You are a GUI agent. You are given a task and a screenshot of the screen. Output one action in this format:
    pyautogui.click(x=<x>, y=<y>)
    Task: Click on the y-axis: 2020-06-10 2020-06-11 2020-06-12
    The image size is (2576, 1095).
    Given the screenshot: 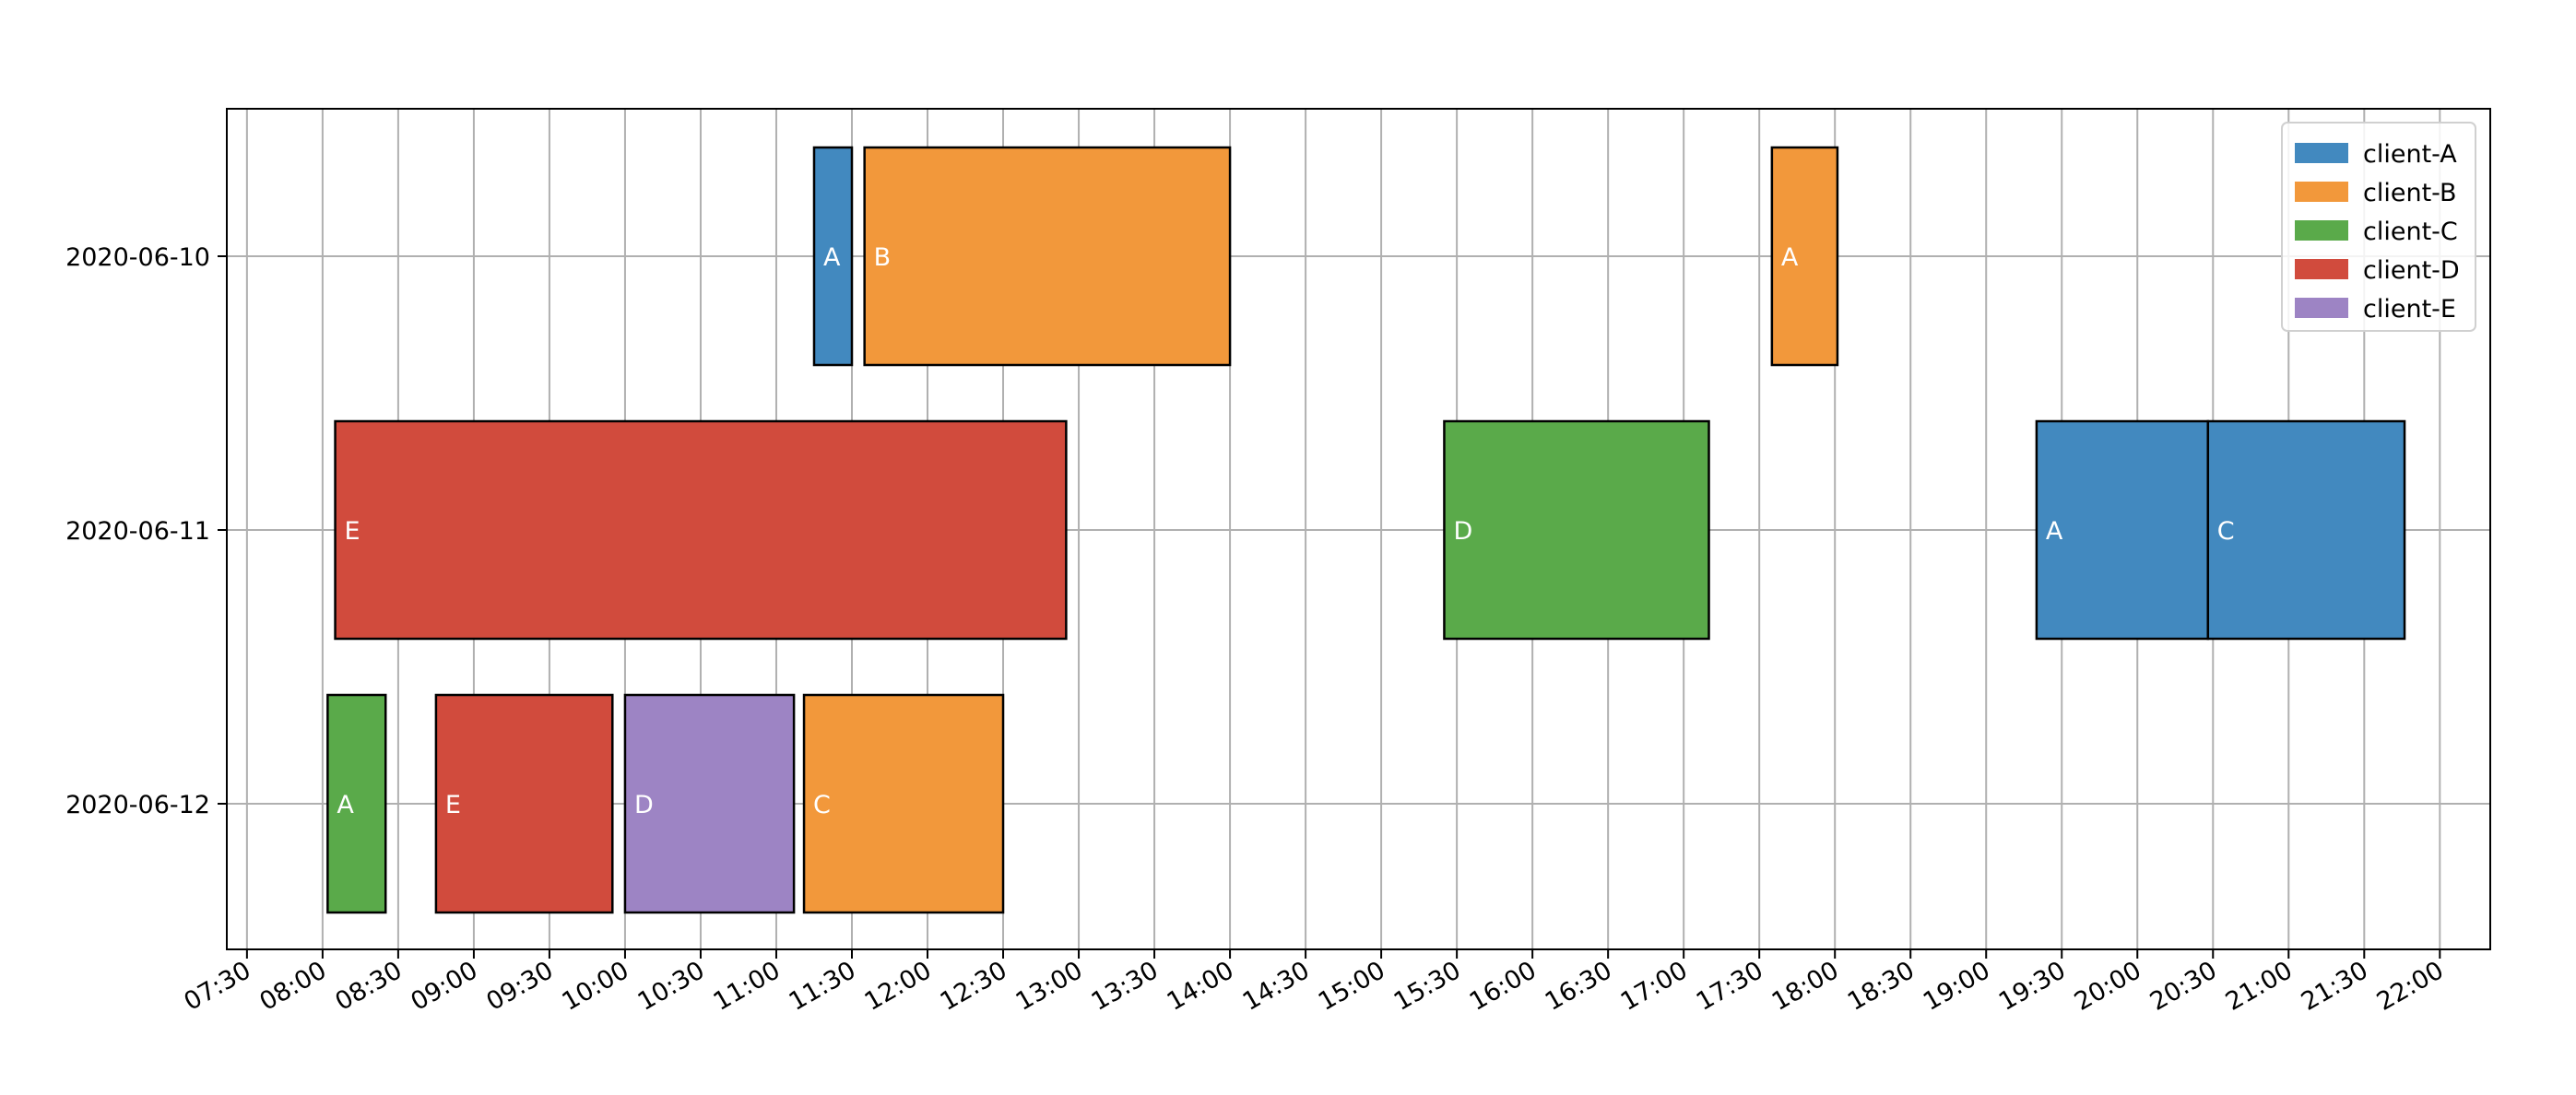 What is the action you would take?
    pyautogui.click(x=146, y=531)
    